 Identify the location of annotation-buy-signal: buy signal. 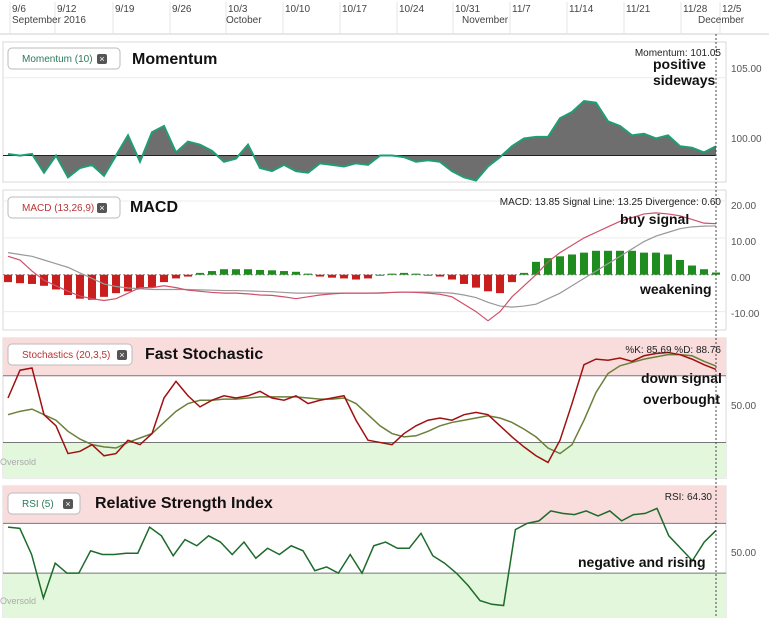
(654, 219).